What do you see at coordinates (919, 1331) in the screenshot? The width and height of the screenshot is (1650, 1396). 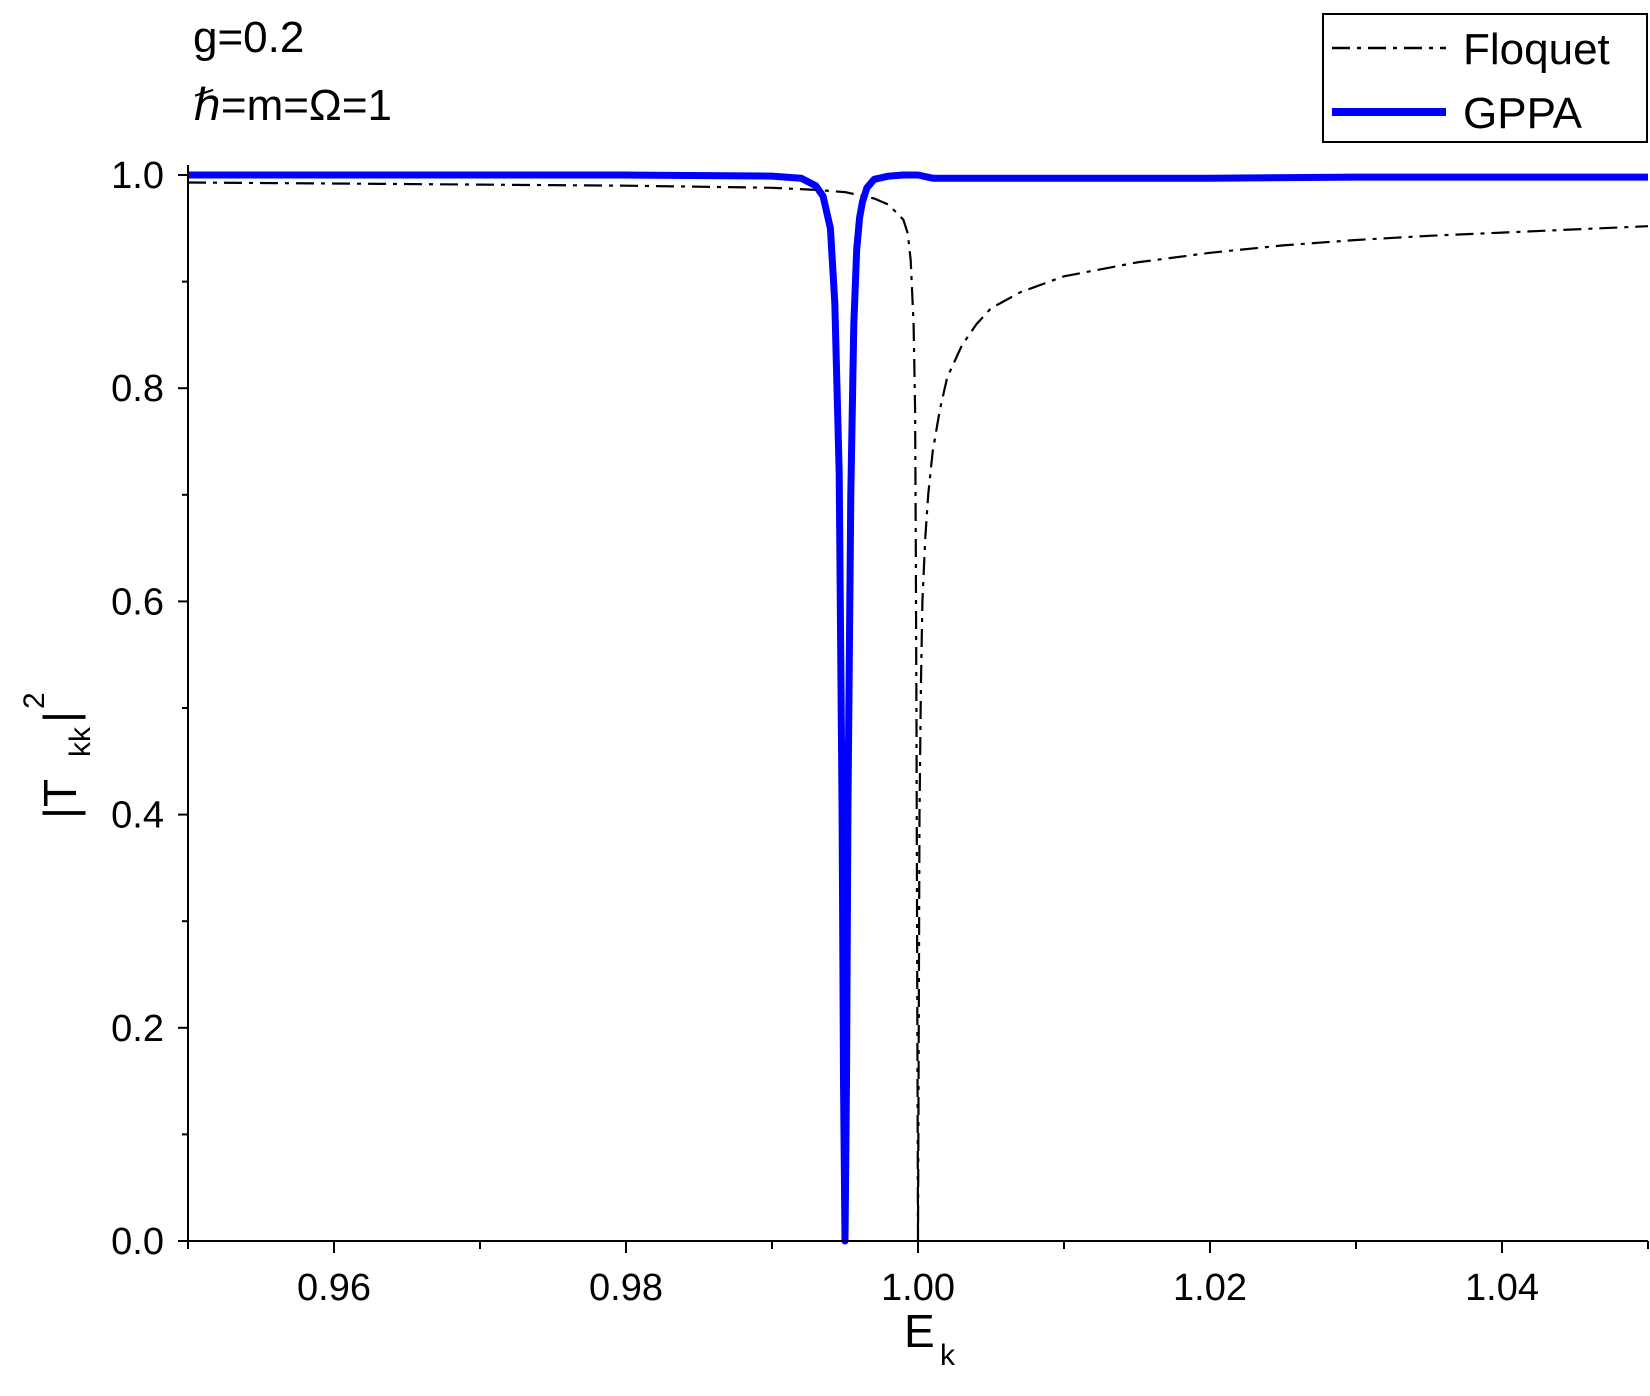 I see `x-axis-title-main: E` at bounding box center [919, 1331].